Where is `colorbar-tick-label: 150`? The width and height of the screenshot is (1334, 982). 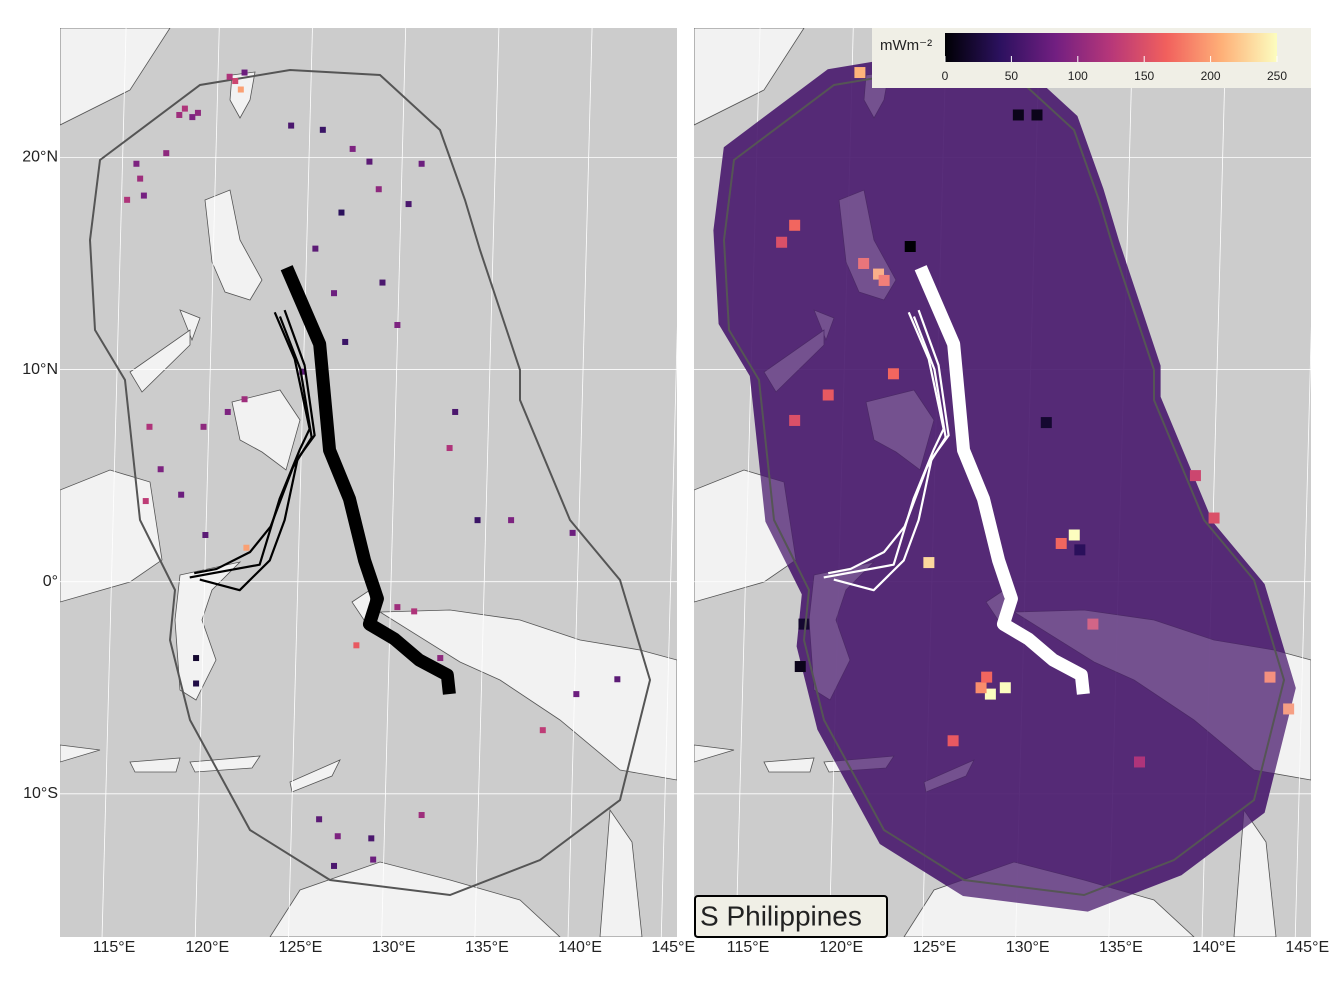
colorbar-tick-label: 150 is located at coordinates (1144, 76).